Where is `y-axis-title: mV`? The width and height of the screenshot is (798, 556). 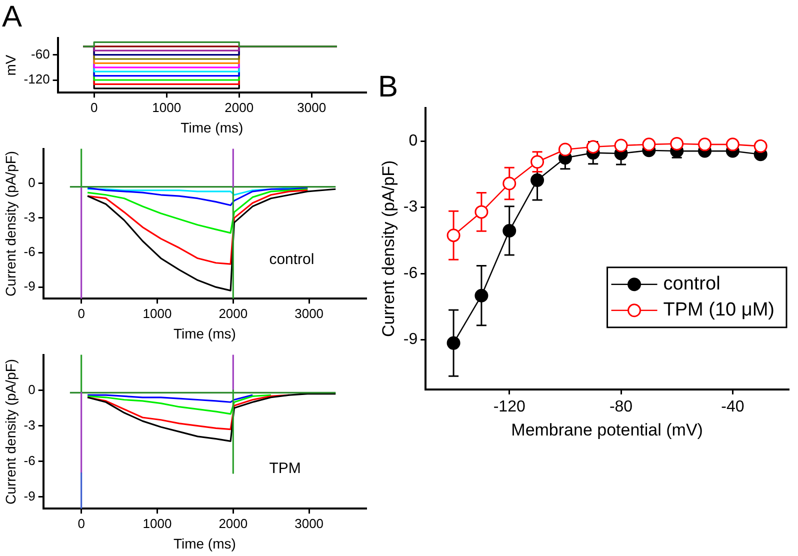 y-axis-title: mV is located at coordinates (10, 65).